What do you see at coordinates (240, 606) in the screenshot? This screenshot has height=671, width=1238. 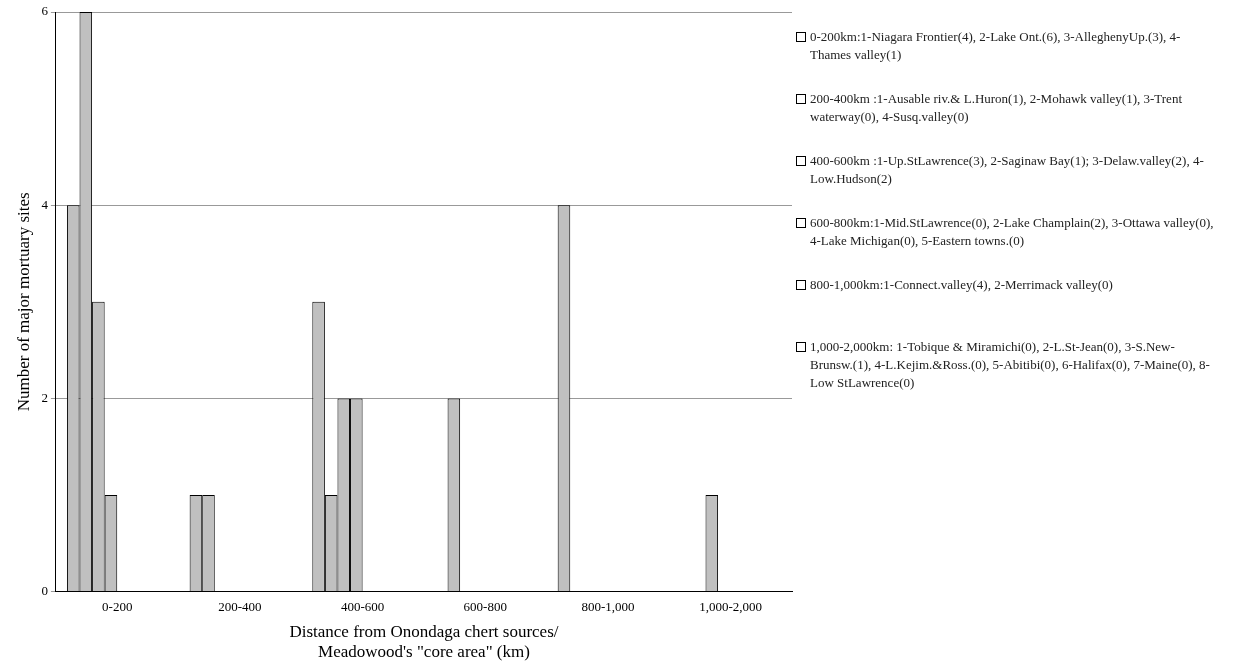 I see `x-tick-label: 200-400` at bounding box center [240, 606].